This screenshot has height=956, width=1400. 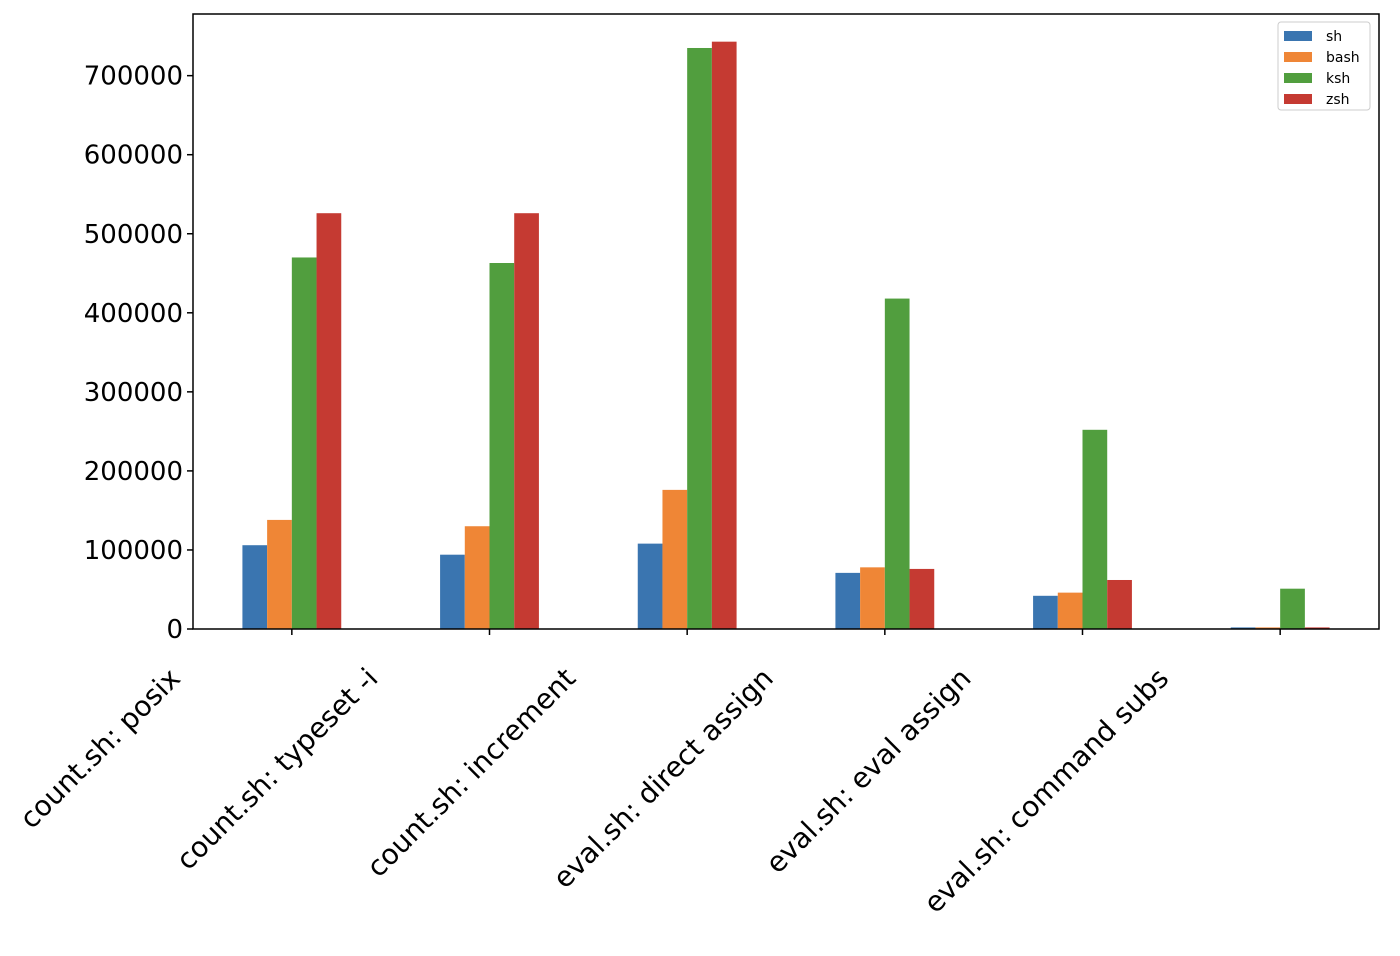 I want to click on y-tick-label: 200000, so click(x=133, y=472).